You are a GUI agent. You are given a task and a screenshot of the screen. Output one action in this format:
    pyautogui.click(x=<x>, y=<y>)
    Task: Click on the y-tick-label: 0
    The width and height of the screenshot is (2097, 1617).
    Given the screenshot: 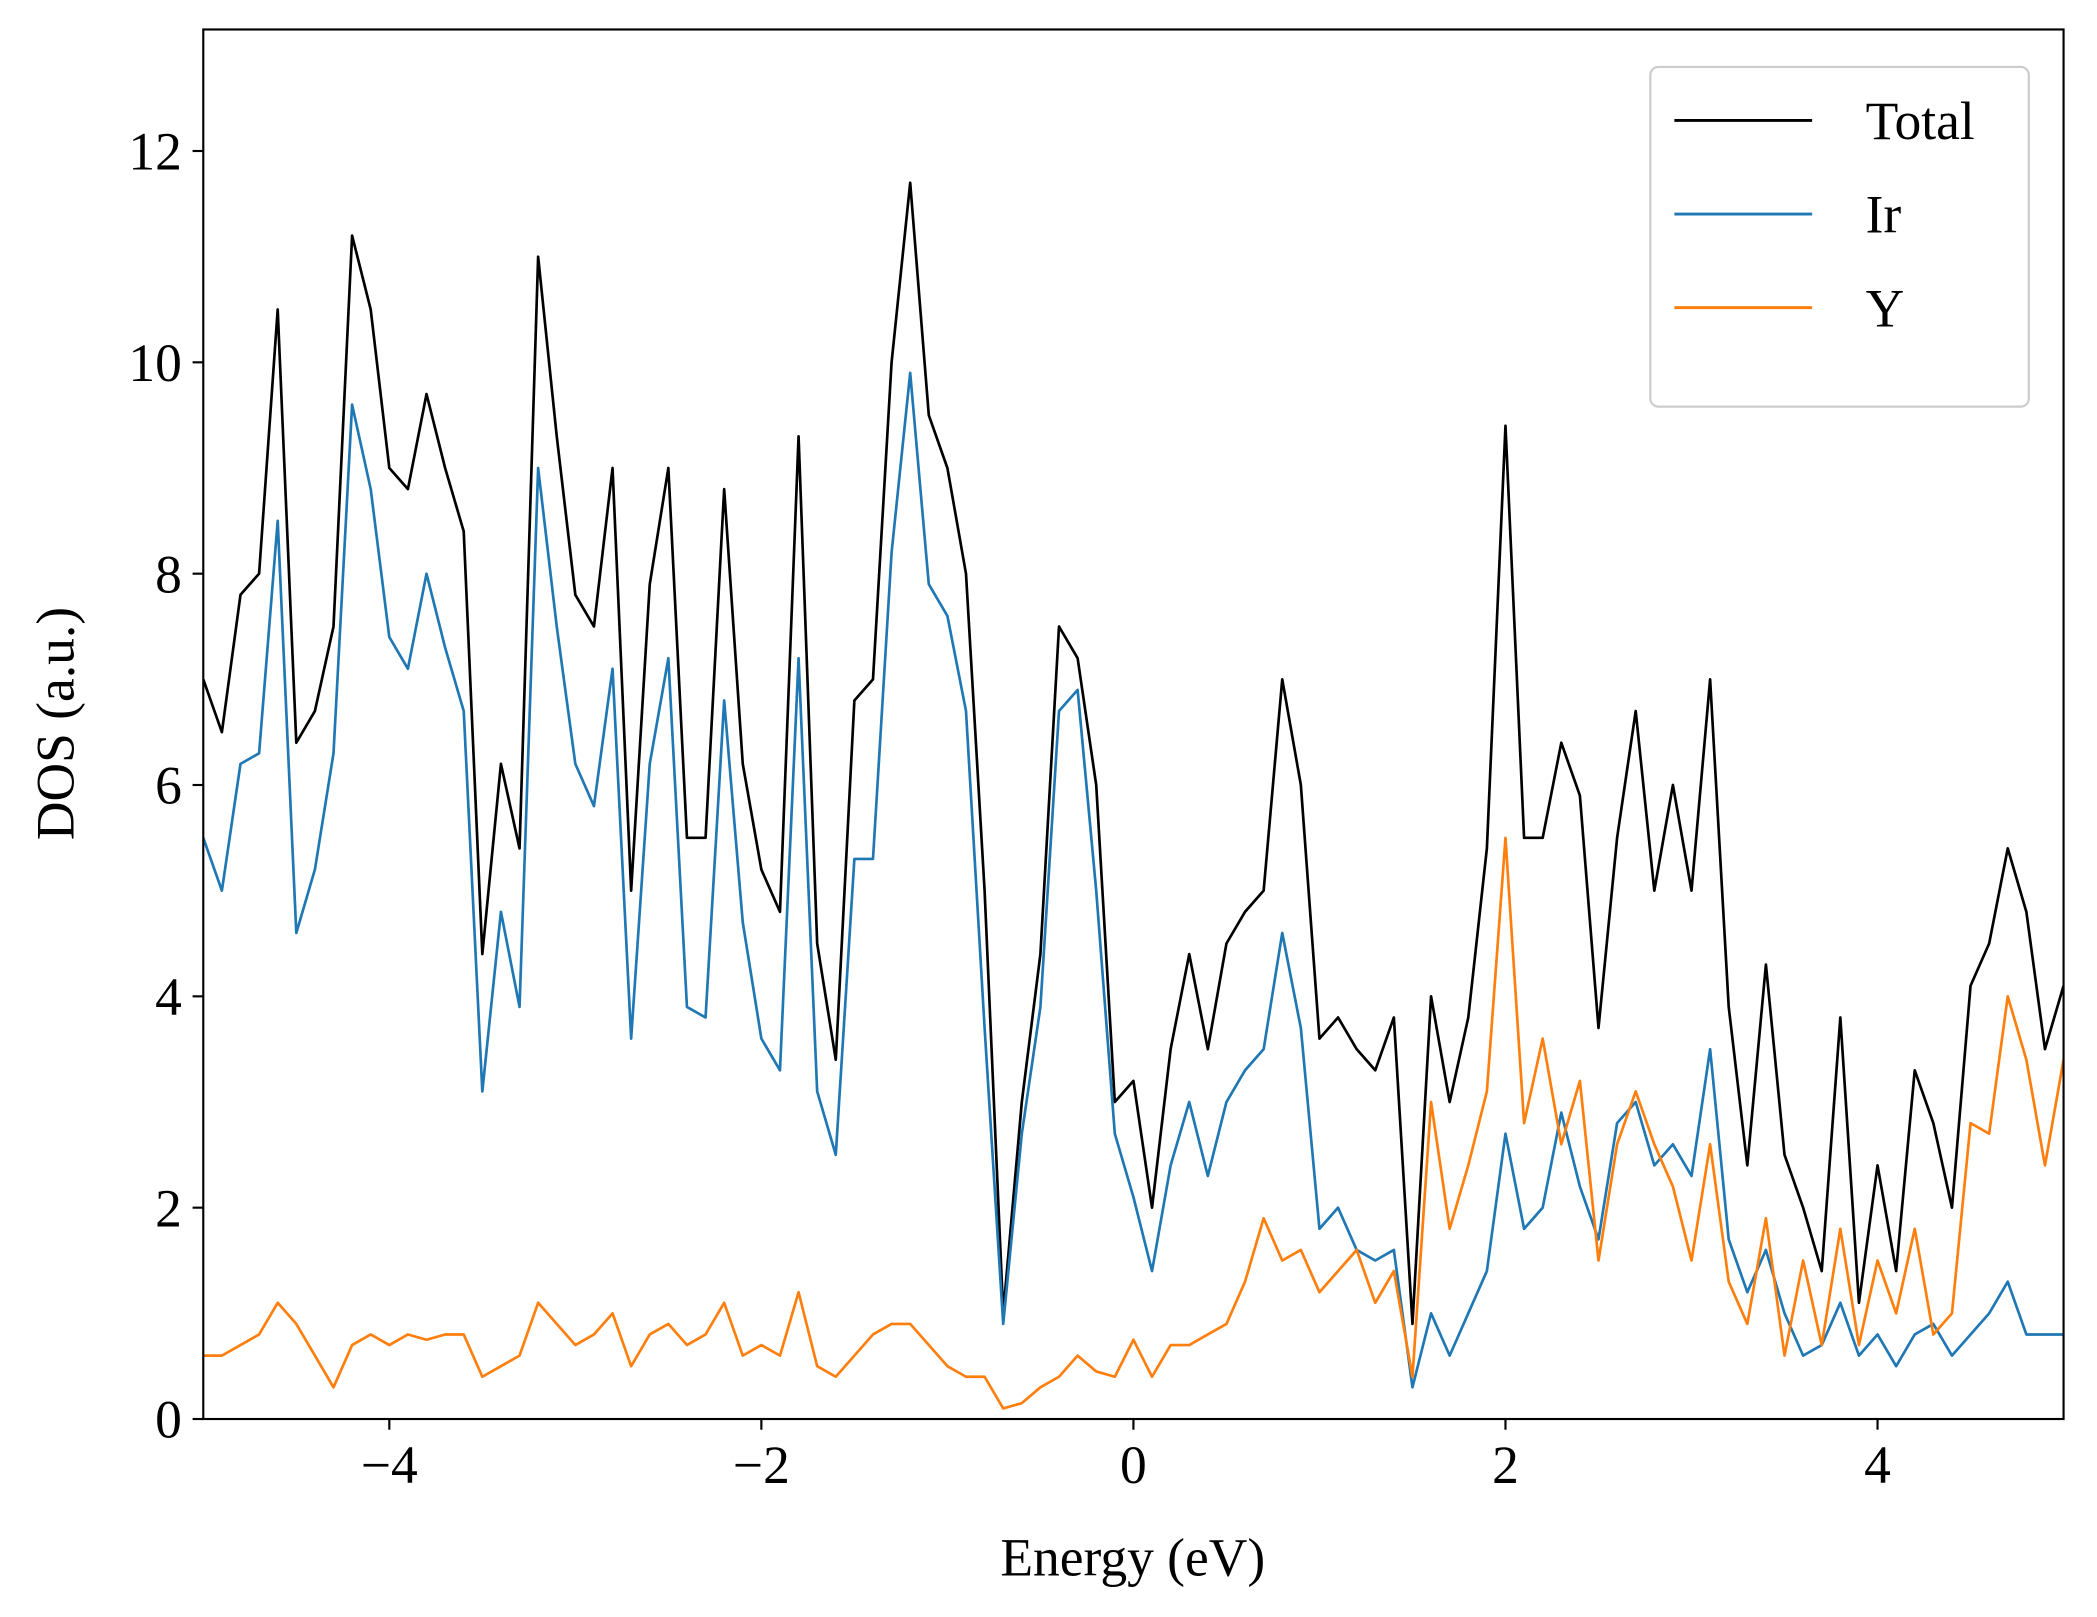 What is the action you would take?
    pyautogui.click(x=168, y=1420)
    